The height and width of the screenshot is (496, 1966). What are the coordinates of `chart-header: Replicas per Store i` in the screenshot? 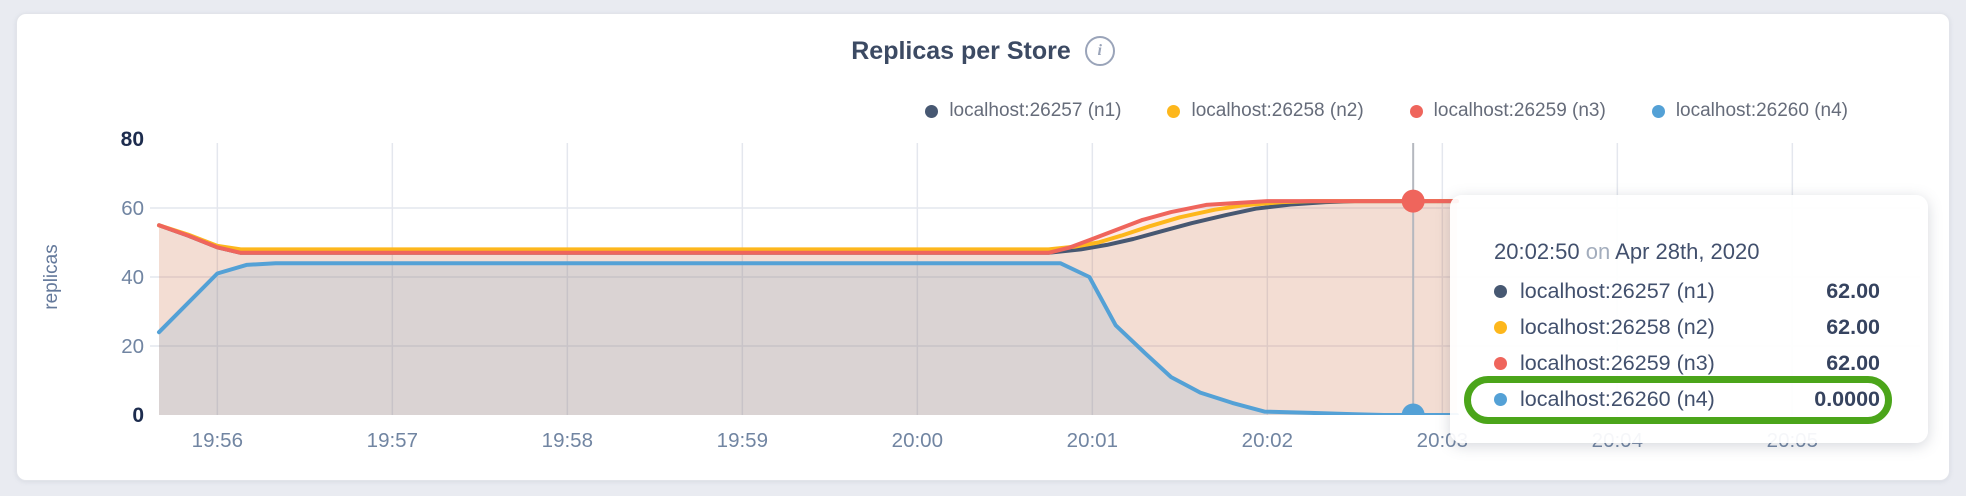 It's located at (983, 51).